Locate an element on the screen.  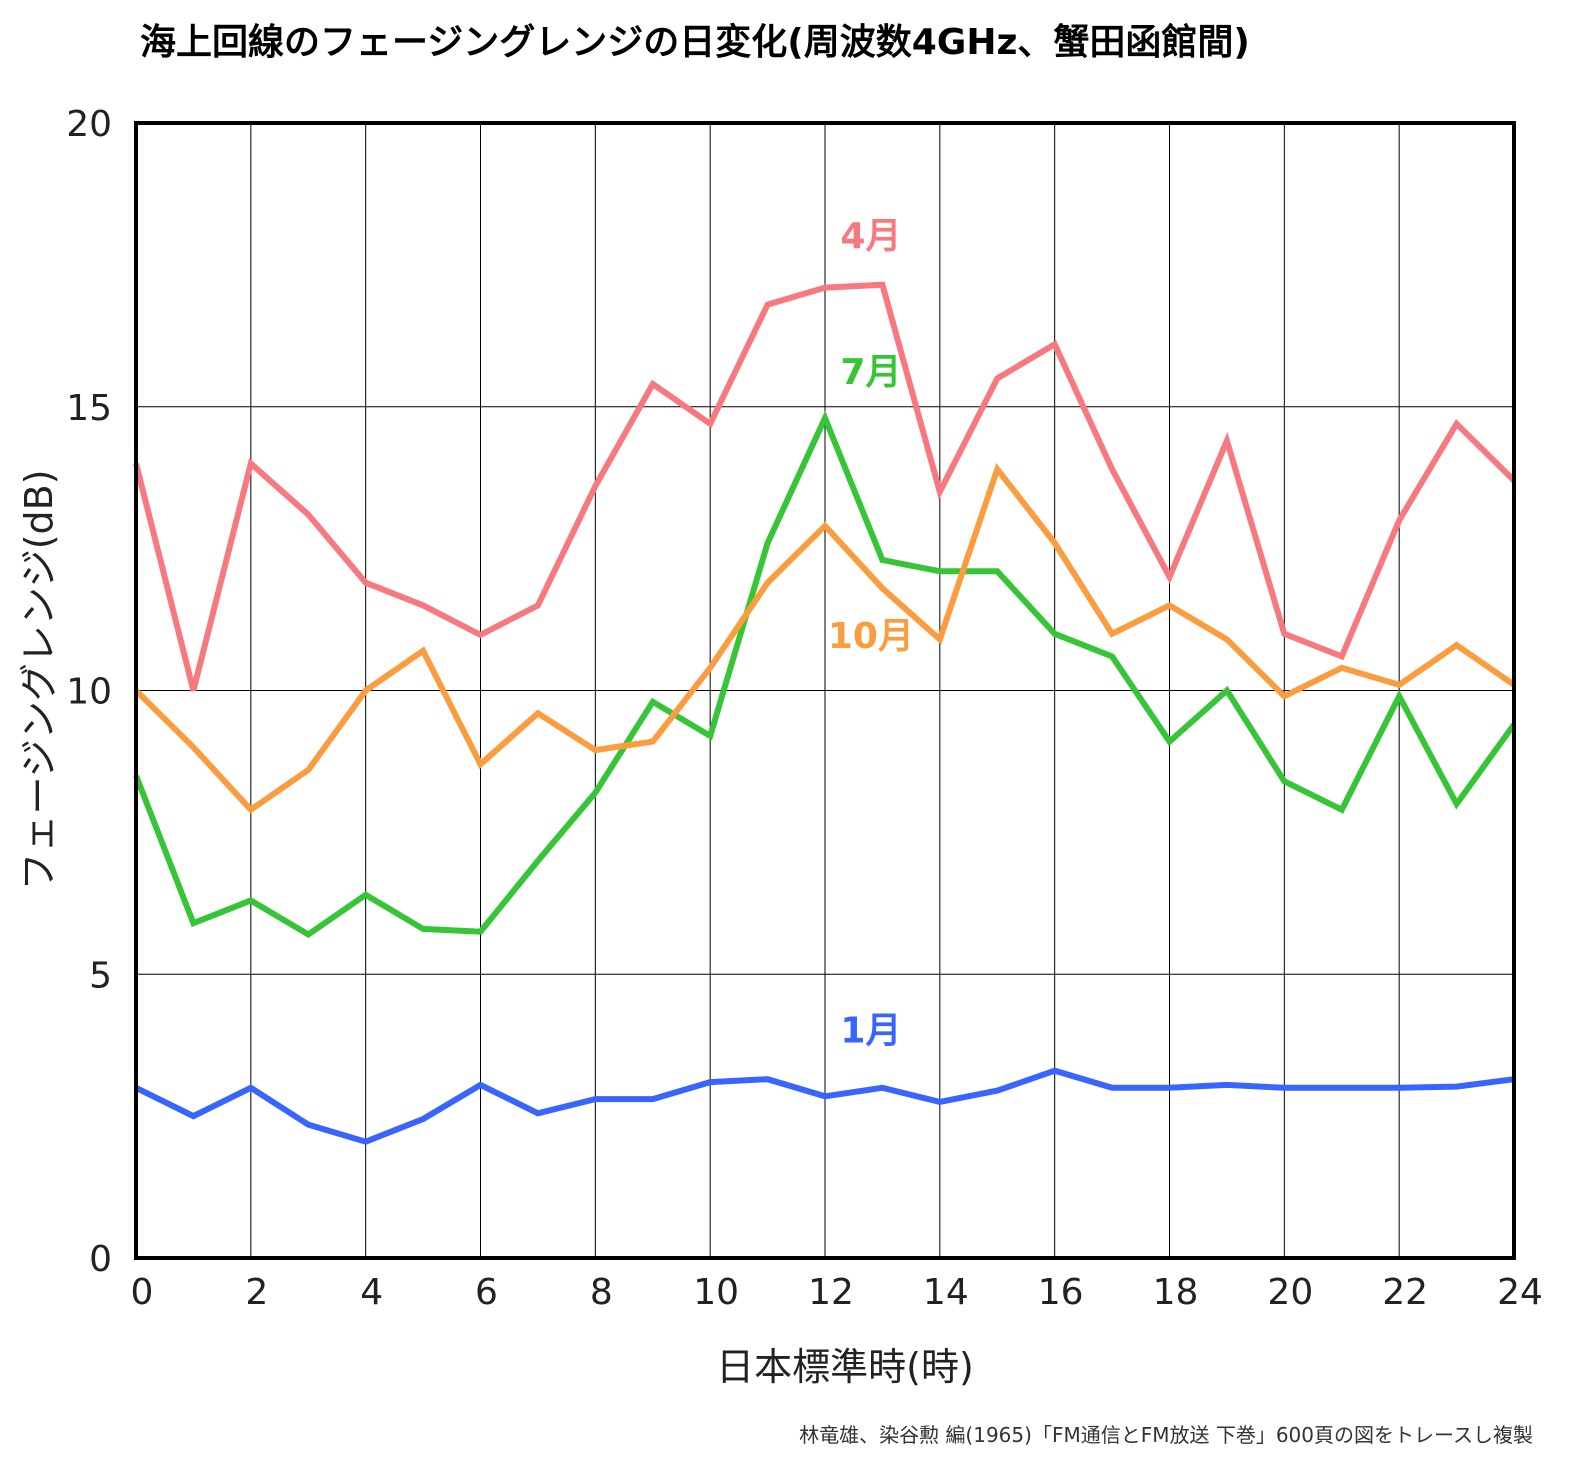
series-label-3: 10月 is located at coordinates (871, 636).